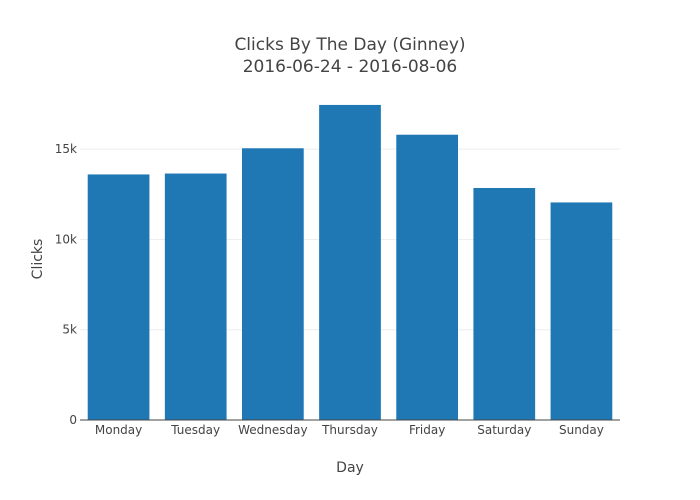  I want to click on x-tick-label: Friday, so click(427, 430).